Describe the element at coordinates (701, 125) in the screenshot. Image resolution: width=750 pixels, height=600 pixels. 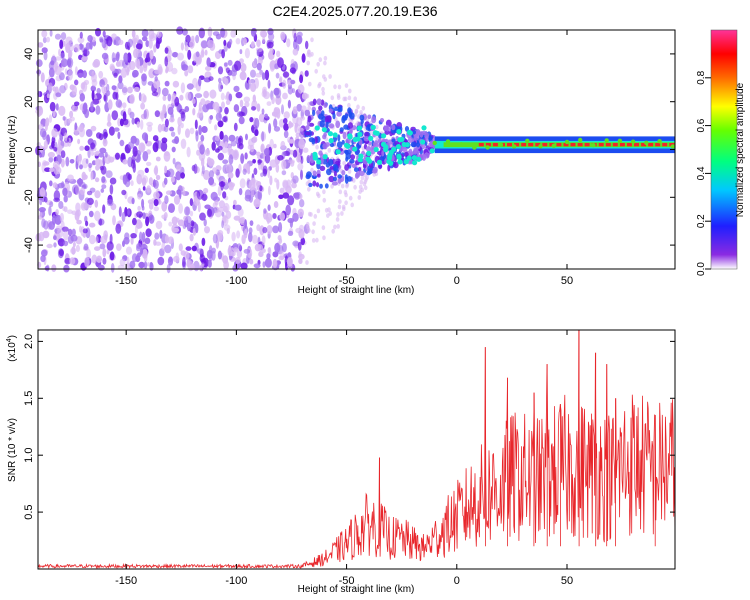
I see `colorbar-tick-label: 0.6` at that location.